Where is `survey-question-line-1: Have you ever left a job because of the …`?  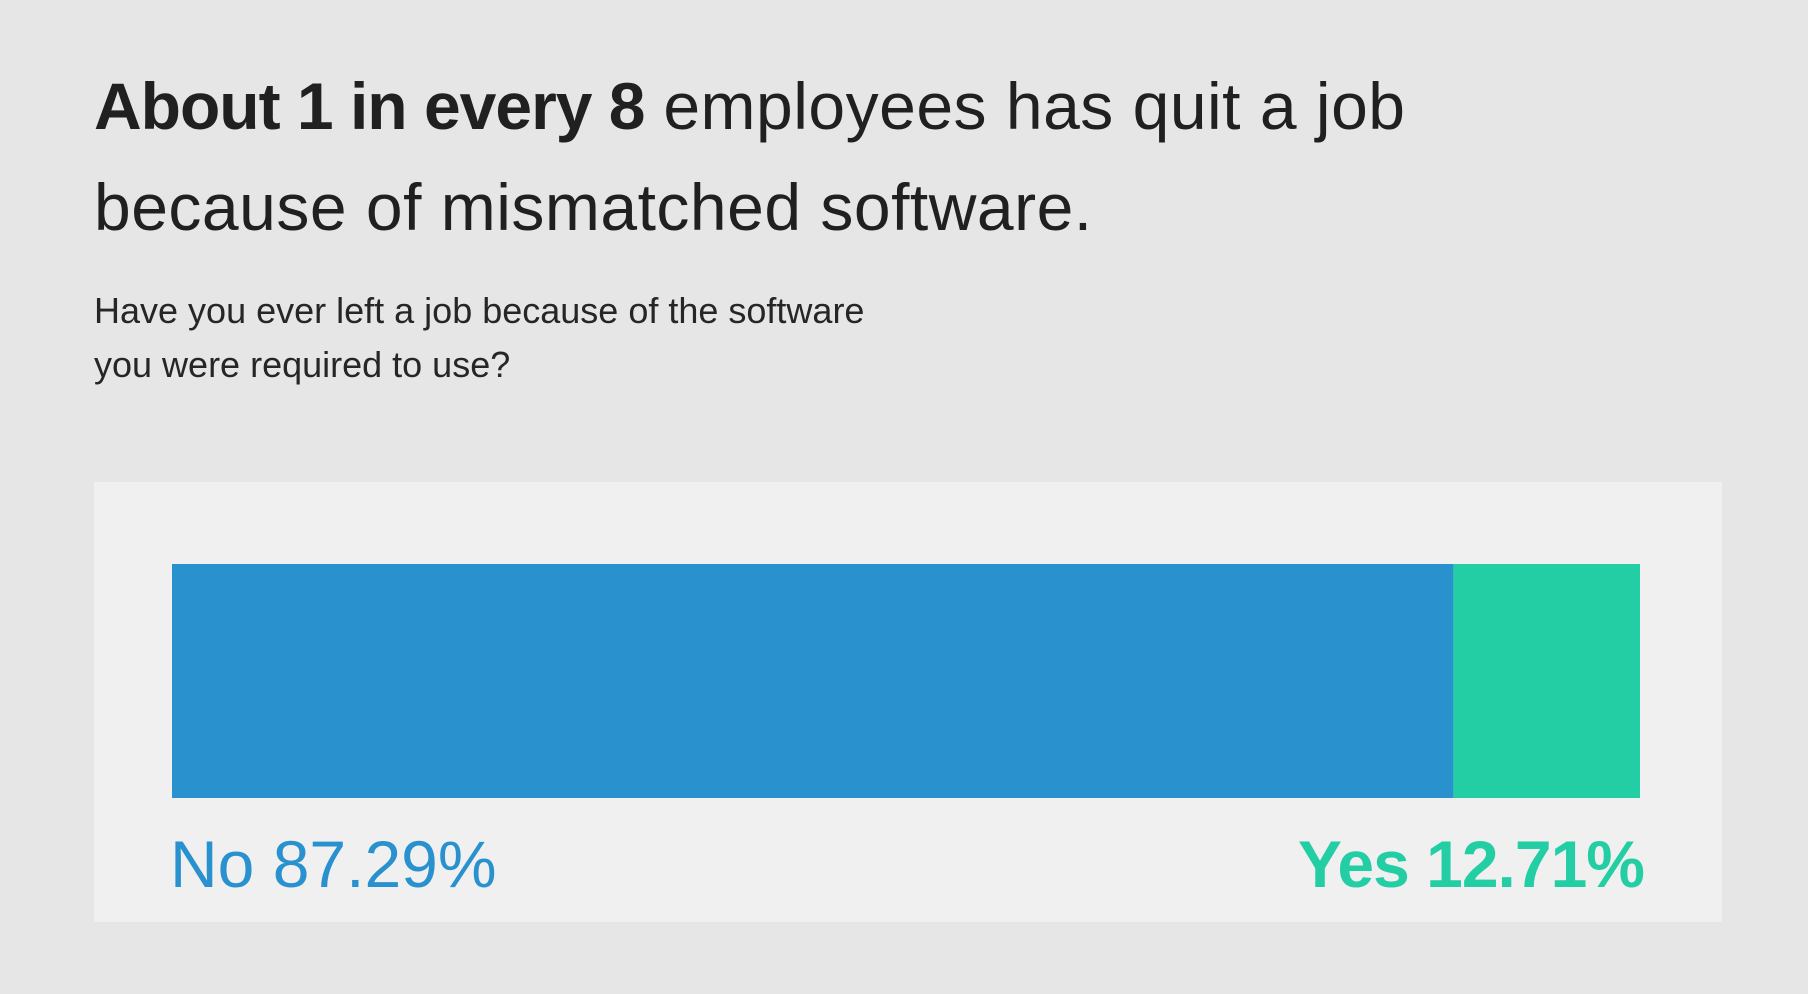
survey-question-line-1: Have you ever left a job because of the … is located at coordinates (479, 310).